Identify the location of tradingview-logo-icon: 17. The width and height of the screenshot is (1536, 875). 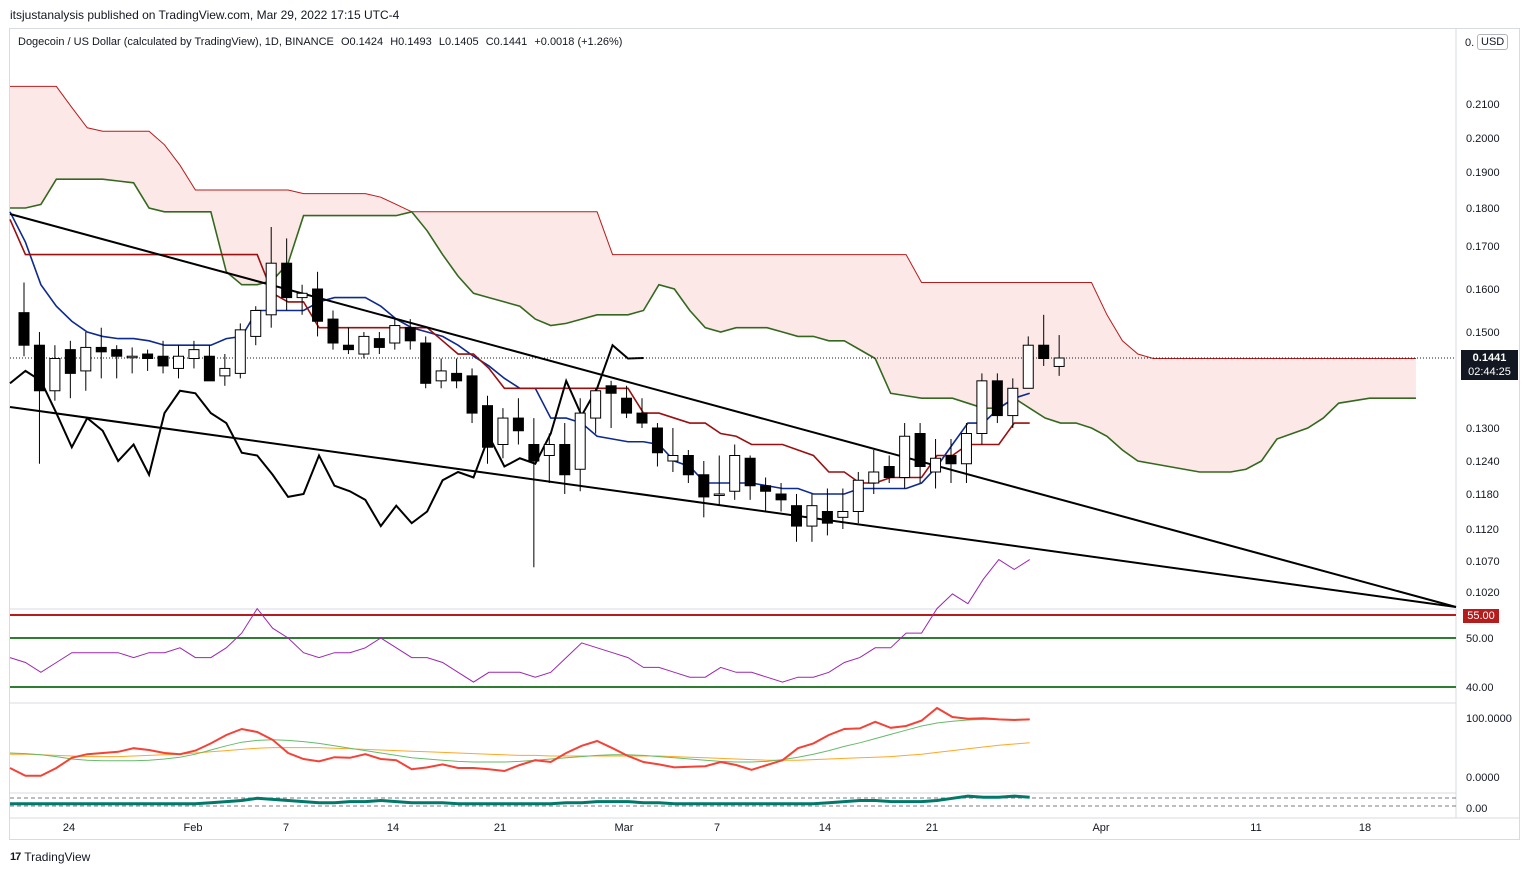
(15, 857).